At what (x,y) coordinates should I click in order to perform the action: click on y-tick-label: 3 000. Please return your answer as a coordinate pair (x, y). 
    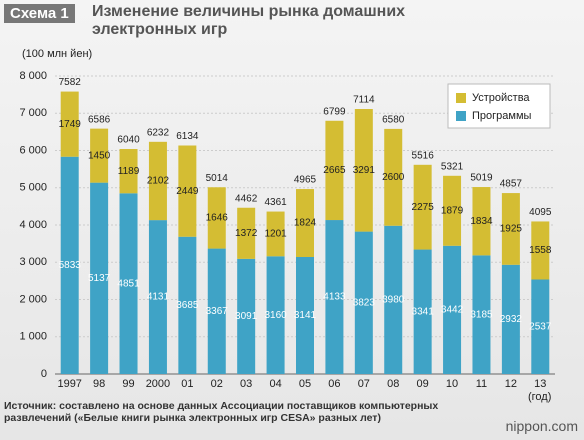
    Looking at the image, I should click on (33, 262).